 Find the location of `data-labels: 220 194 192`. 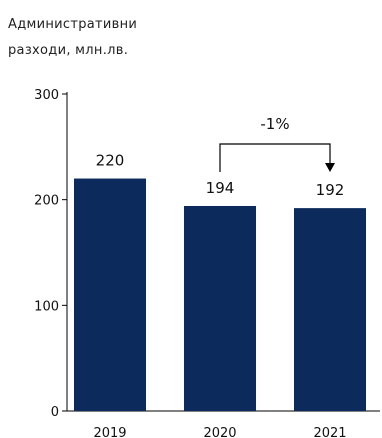

data-labels: 220 194 192 is located at coordinates (220, 176).